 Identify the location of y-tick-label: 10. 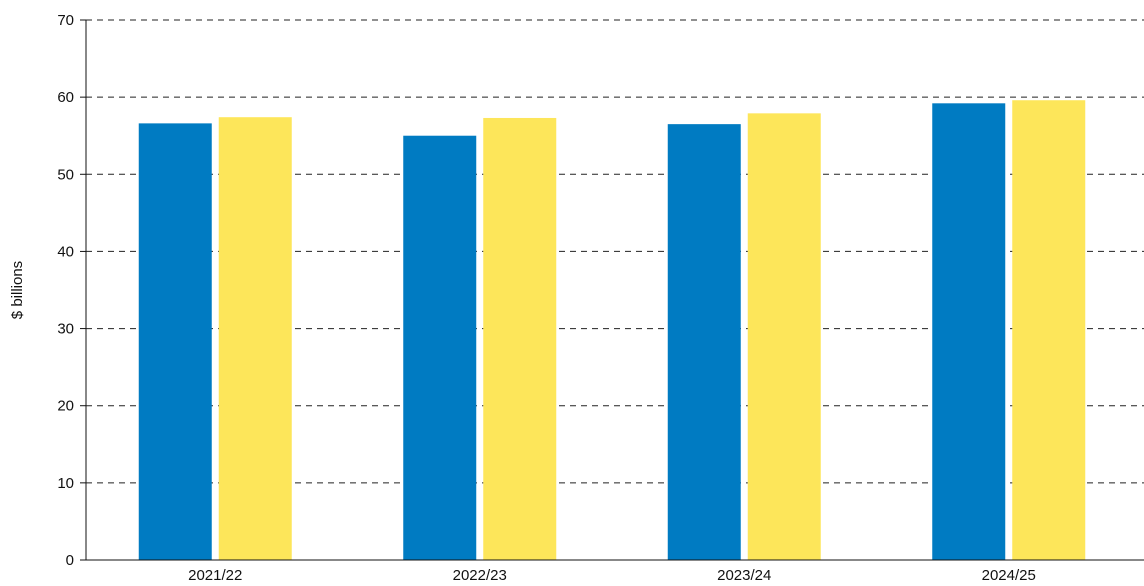
(65, 483).